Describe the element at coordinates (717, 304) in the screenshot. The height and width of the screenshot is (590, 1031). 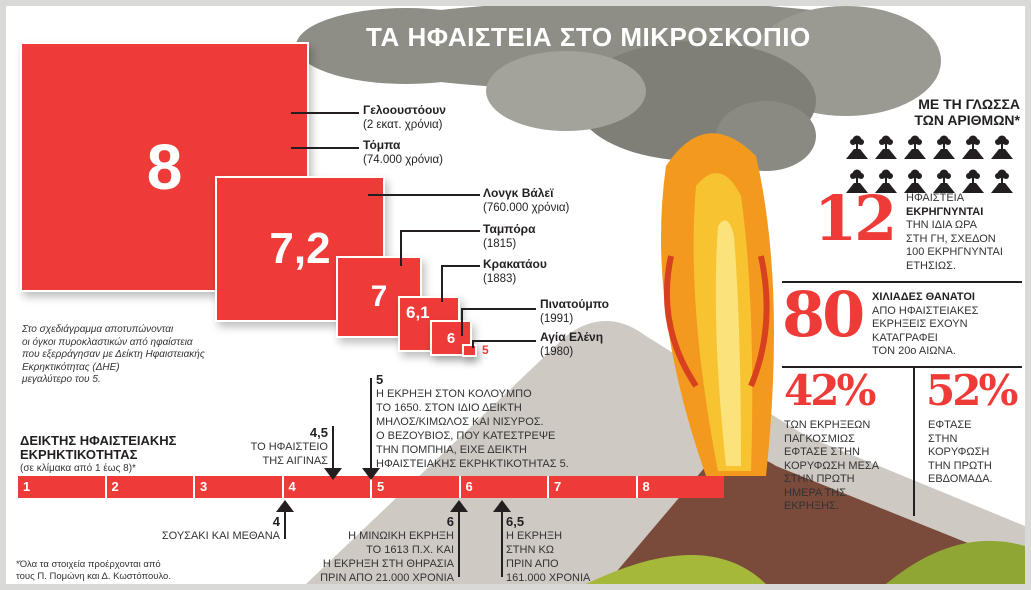
I see `lava-fountain` at that location.